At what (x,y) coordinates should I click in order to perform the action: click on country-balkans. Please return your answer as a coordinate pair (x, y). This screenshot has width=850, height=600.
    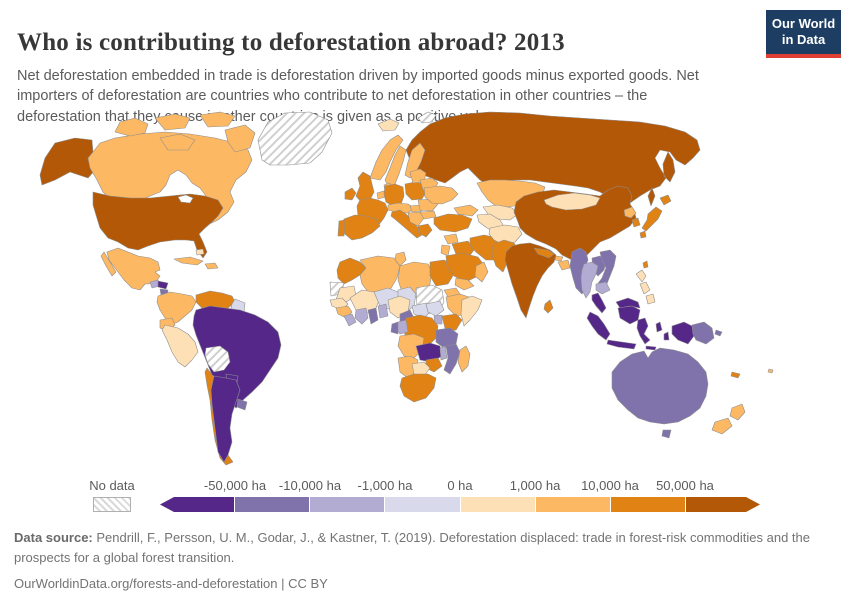
    Looking at the image, I should click on (416, 219).